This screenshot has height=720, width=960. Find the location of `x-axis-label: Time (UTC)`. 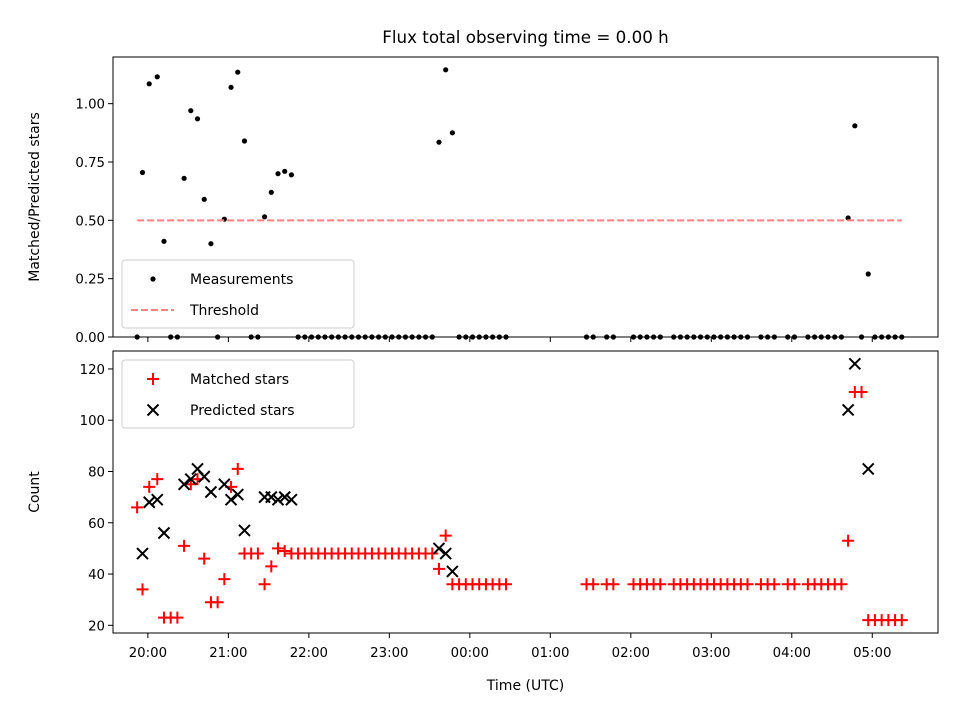

x-axis-label: Time (UTC) is located at coordinates (525, 686).